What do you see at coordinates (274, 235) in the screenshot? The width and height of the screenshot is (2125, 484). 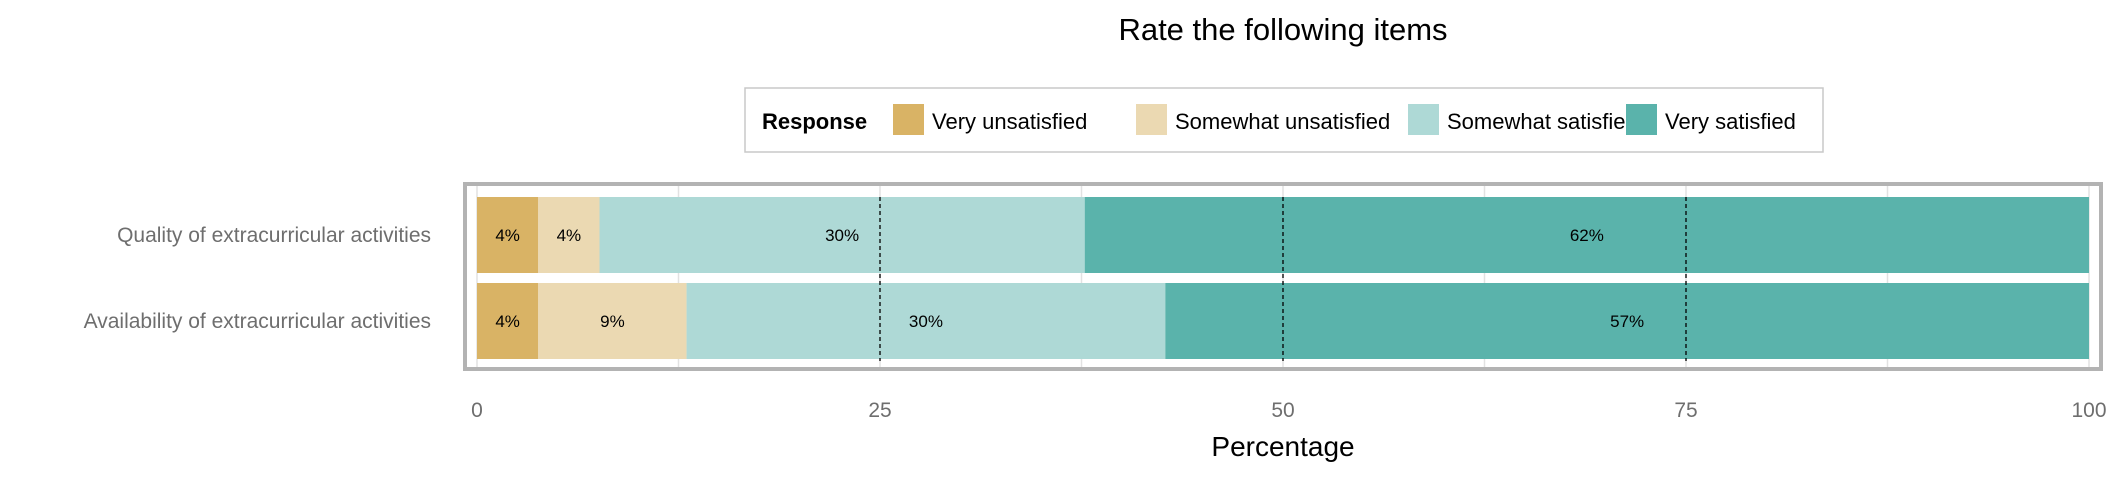 I see `category-label: Quality of extracurricular activities` at bounding box center [274, 235].